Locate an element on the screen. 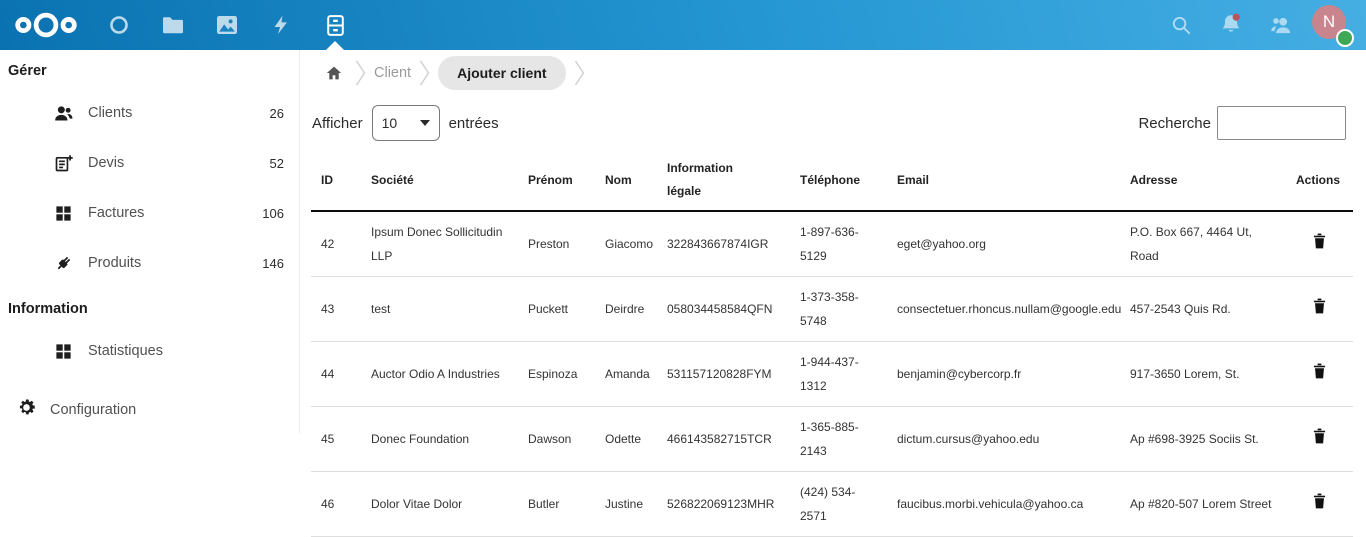 The height and width of the screenshot is (537, 1366). search-input is located at coordinates (1281, 123).